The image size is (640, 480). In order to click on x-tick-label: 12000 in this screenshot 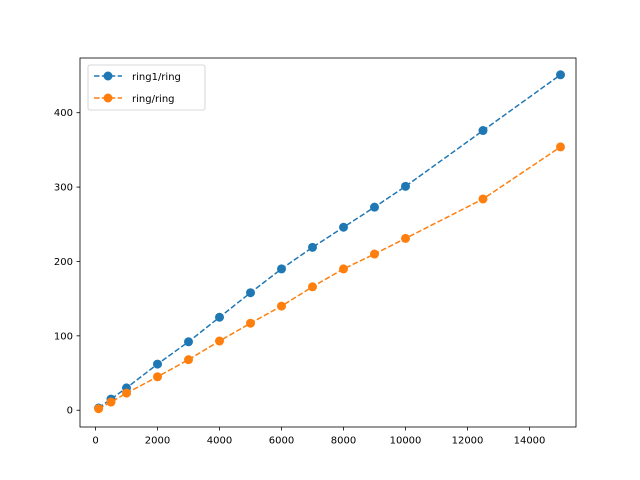, I will do `click(468, 441)`.